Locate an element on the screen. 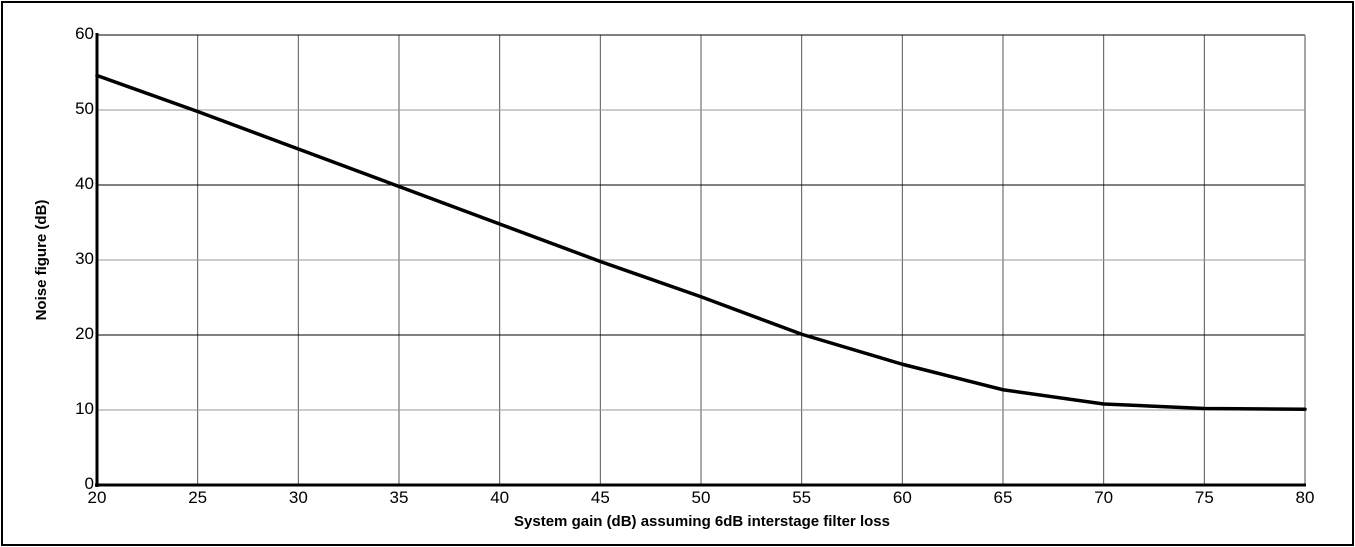 Image resolution: width=1355 pixels, height=547 pixels. x-tick-label: 60 is located at coordinates (902, 497).